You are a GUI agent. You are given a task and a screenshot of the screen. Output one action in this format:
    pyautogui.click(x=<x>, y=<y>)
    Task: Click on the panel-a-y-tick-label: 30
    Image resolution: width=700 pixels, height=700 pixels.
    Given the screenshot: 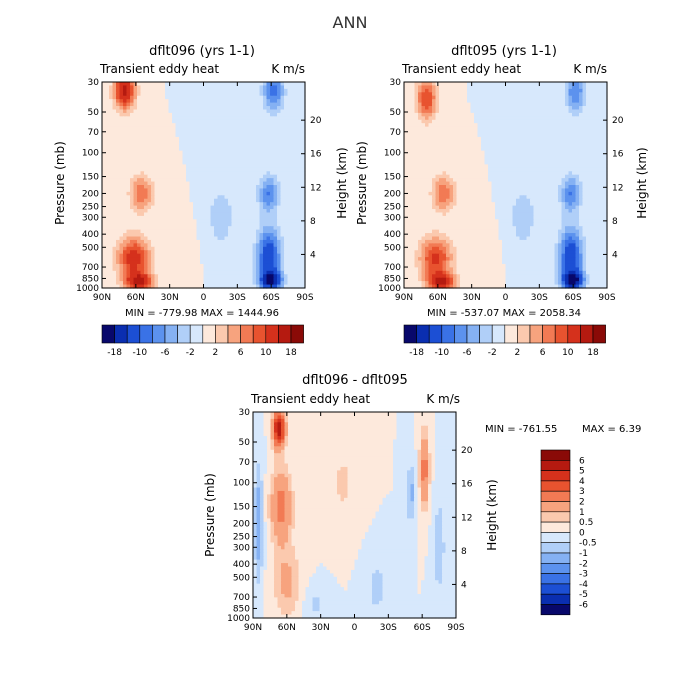 What is the action you would take?
    pyautogui.click(x=94, y=83)
    